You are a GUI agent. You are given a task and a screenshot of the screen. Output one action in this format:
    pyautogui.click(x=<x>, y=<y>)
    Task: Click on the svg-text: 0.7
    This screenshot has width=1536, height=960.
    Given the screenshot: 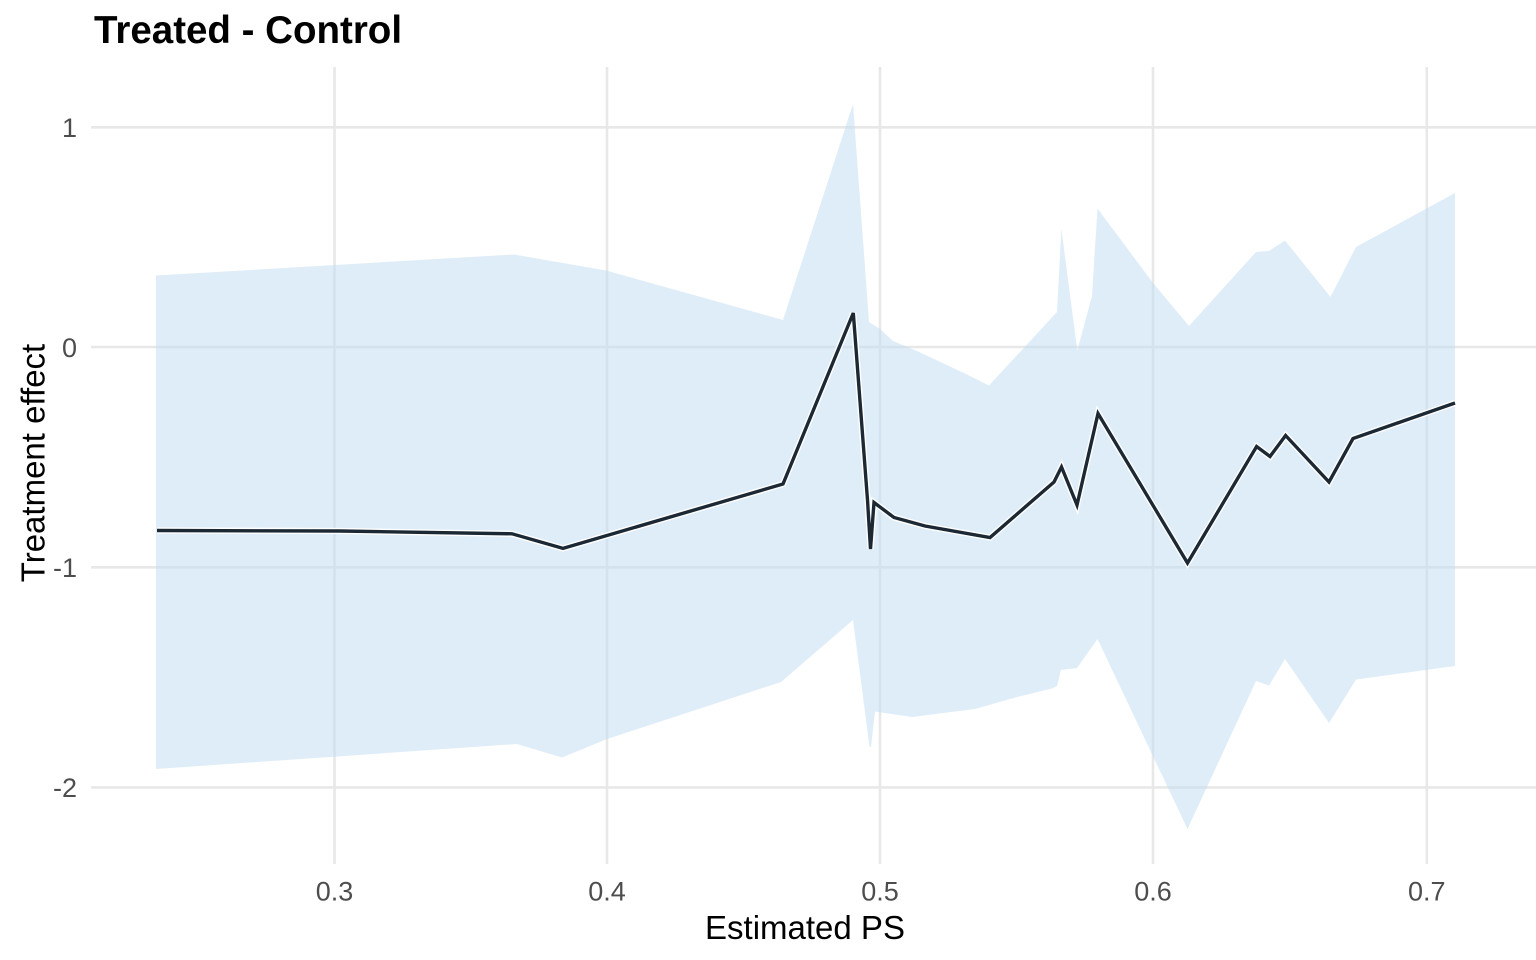 What is the action you would take?
    pyautogui.click(x=1427, y=892)
    